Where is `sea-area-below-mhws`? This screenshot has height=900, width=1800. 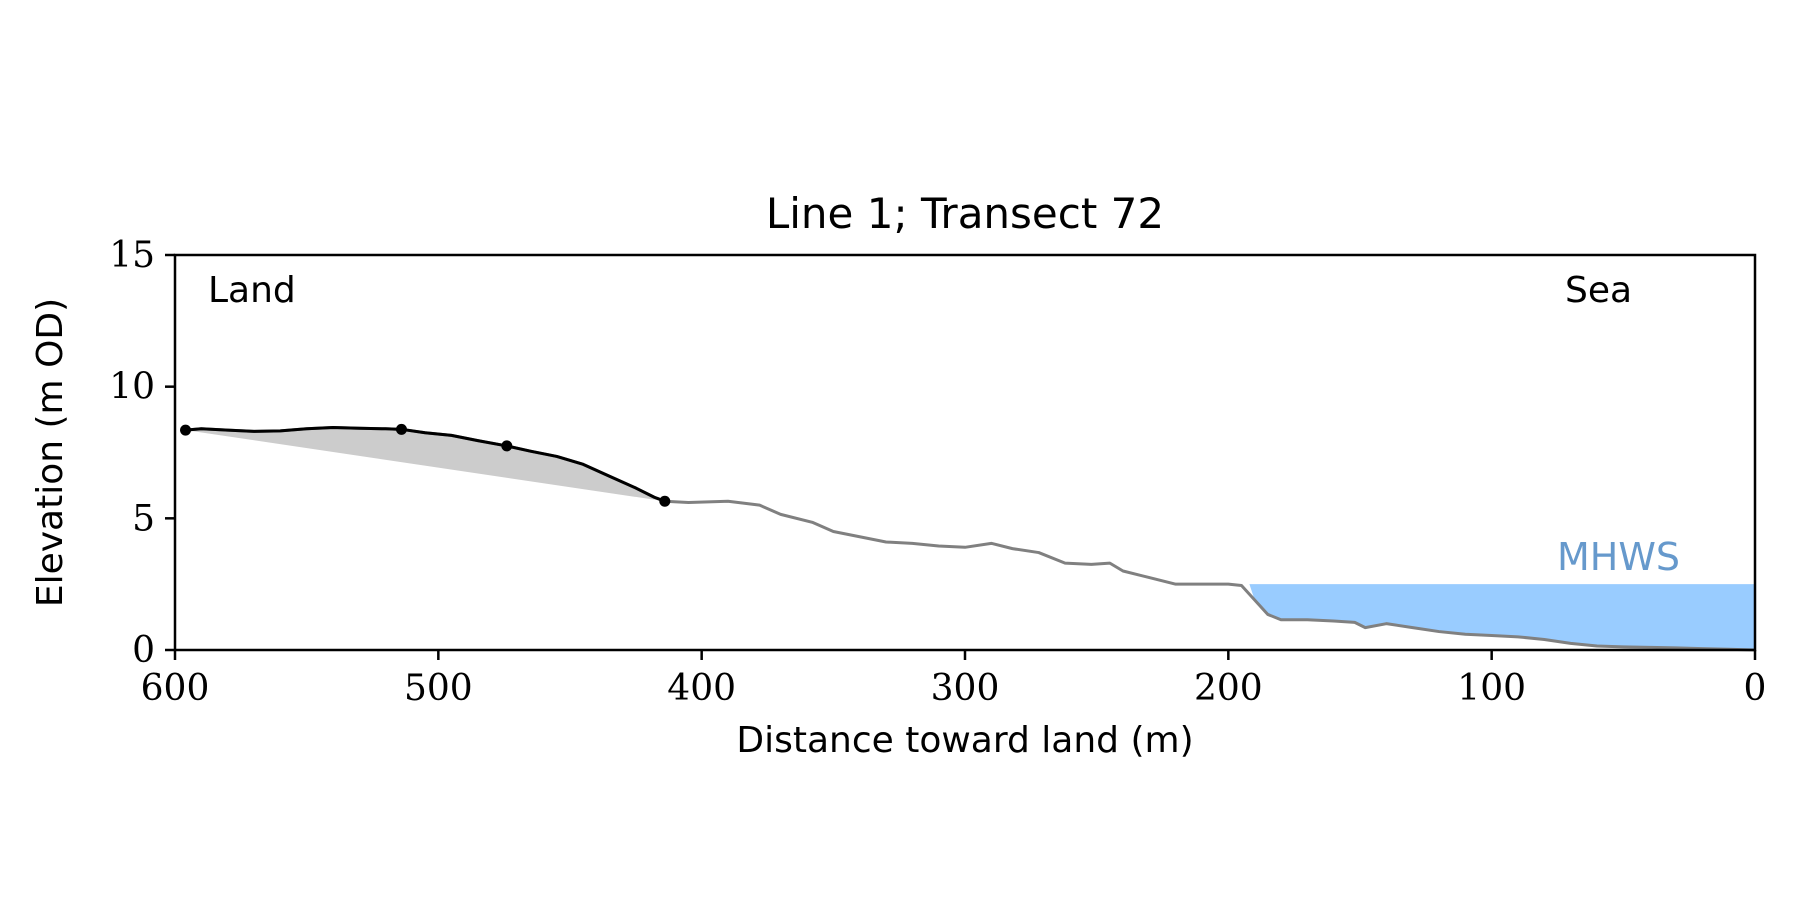
sea-area-below-mhws is located at coordinates (1502, 617).